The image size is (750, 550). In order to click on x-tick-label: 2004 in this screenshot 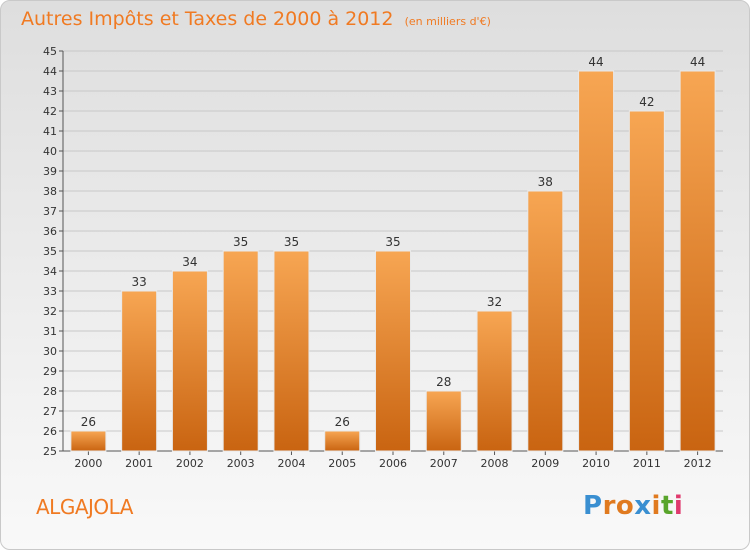, I will do `click(291, 463)`.